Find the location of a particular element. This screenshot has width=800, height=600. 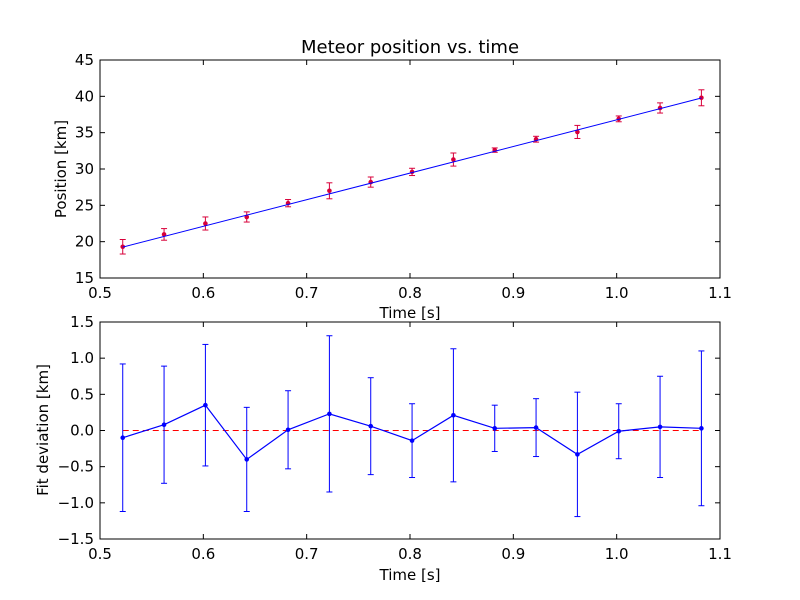

y-tick-label: −1.0 is located at coordinates (76, 503).